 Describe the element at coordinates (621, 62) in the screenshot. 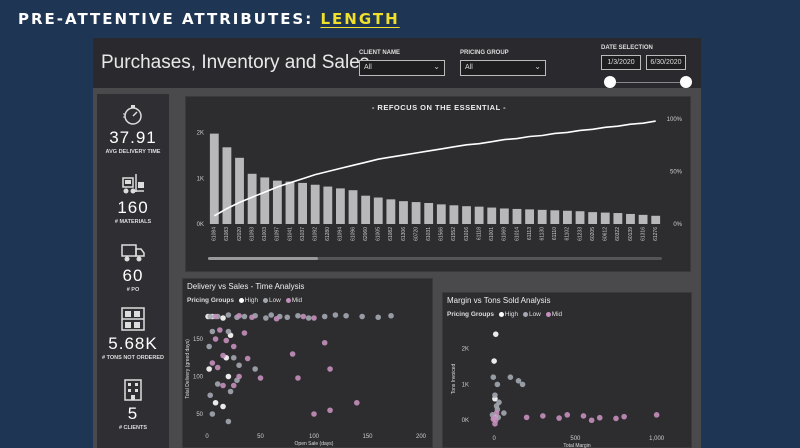

I see `date-start-input: 1/3/2020` at that location.